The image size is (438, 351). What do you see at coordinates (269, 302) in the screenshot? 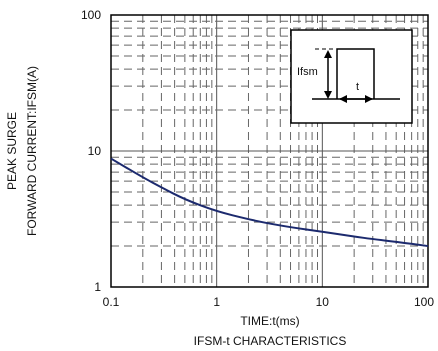
I see `x-tick-labels: 0.1 1 10 100` at bounding box center [269, 302].